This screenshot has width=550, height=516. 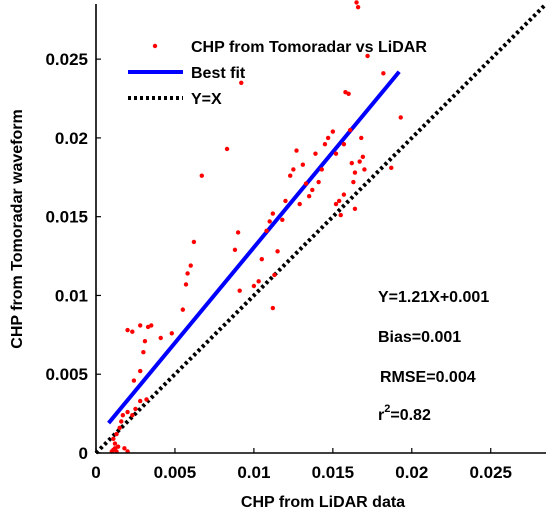 I want to click on y-tick-label-3: 0.015, so click(x=66, y=217).